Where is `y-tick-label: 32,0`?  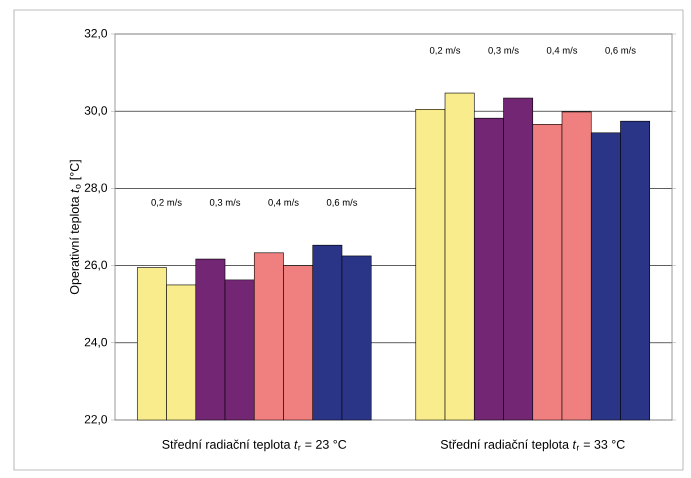
y-tick-label: 32,0 is located at coordinates (96, 34).